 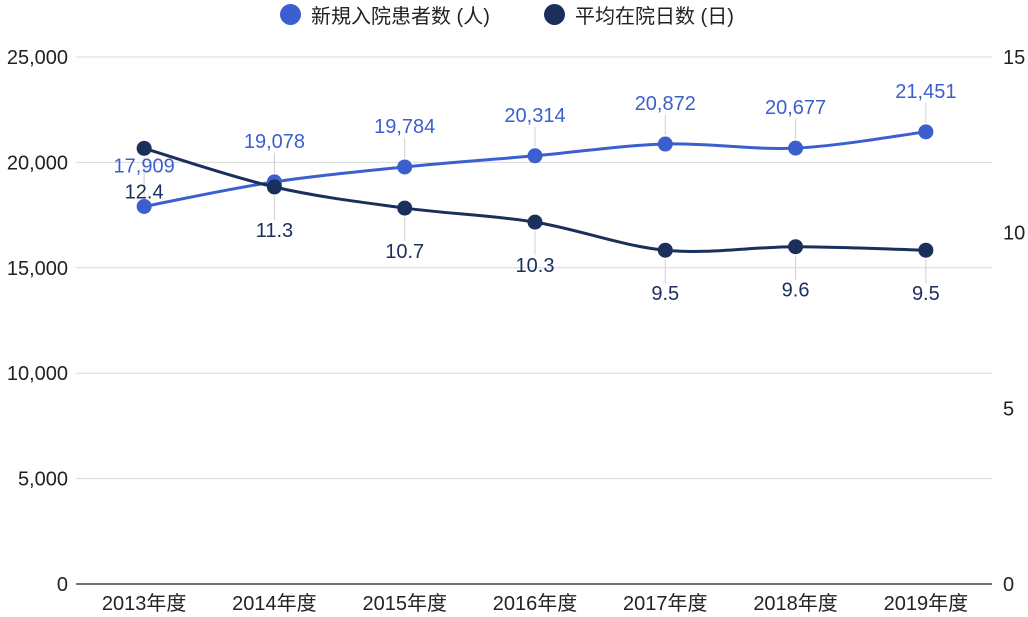 What do you see at coordinates (290, 14) in the screenshot?
I see `legend-dot-new-admissions` at bounding box center [290, 14].